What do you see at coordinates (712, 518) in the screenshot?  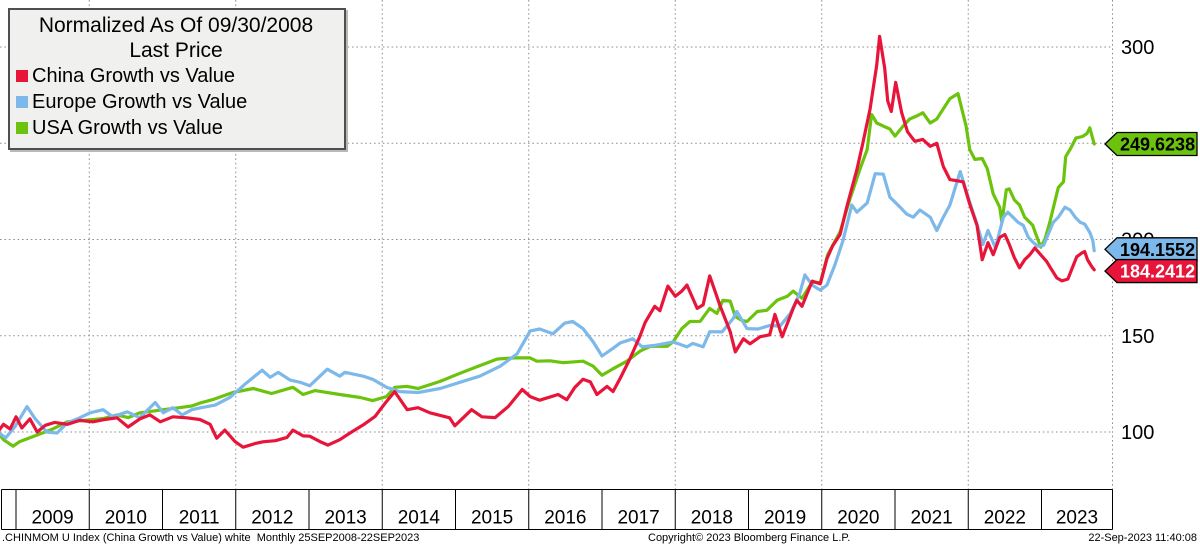 I see `x-axis-year-label: 2018` at bounding box center [712, 518].